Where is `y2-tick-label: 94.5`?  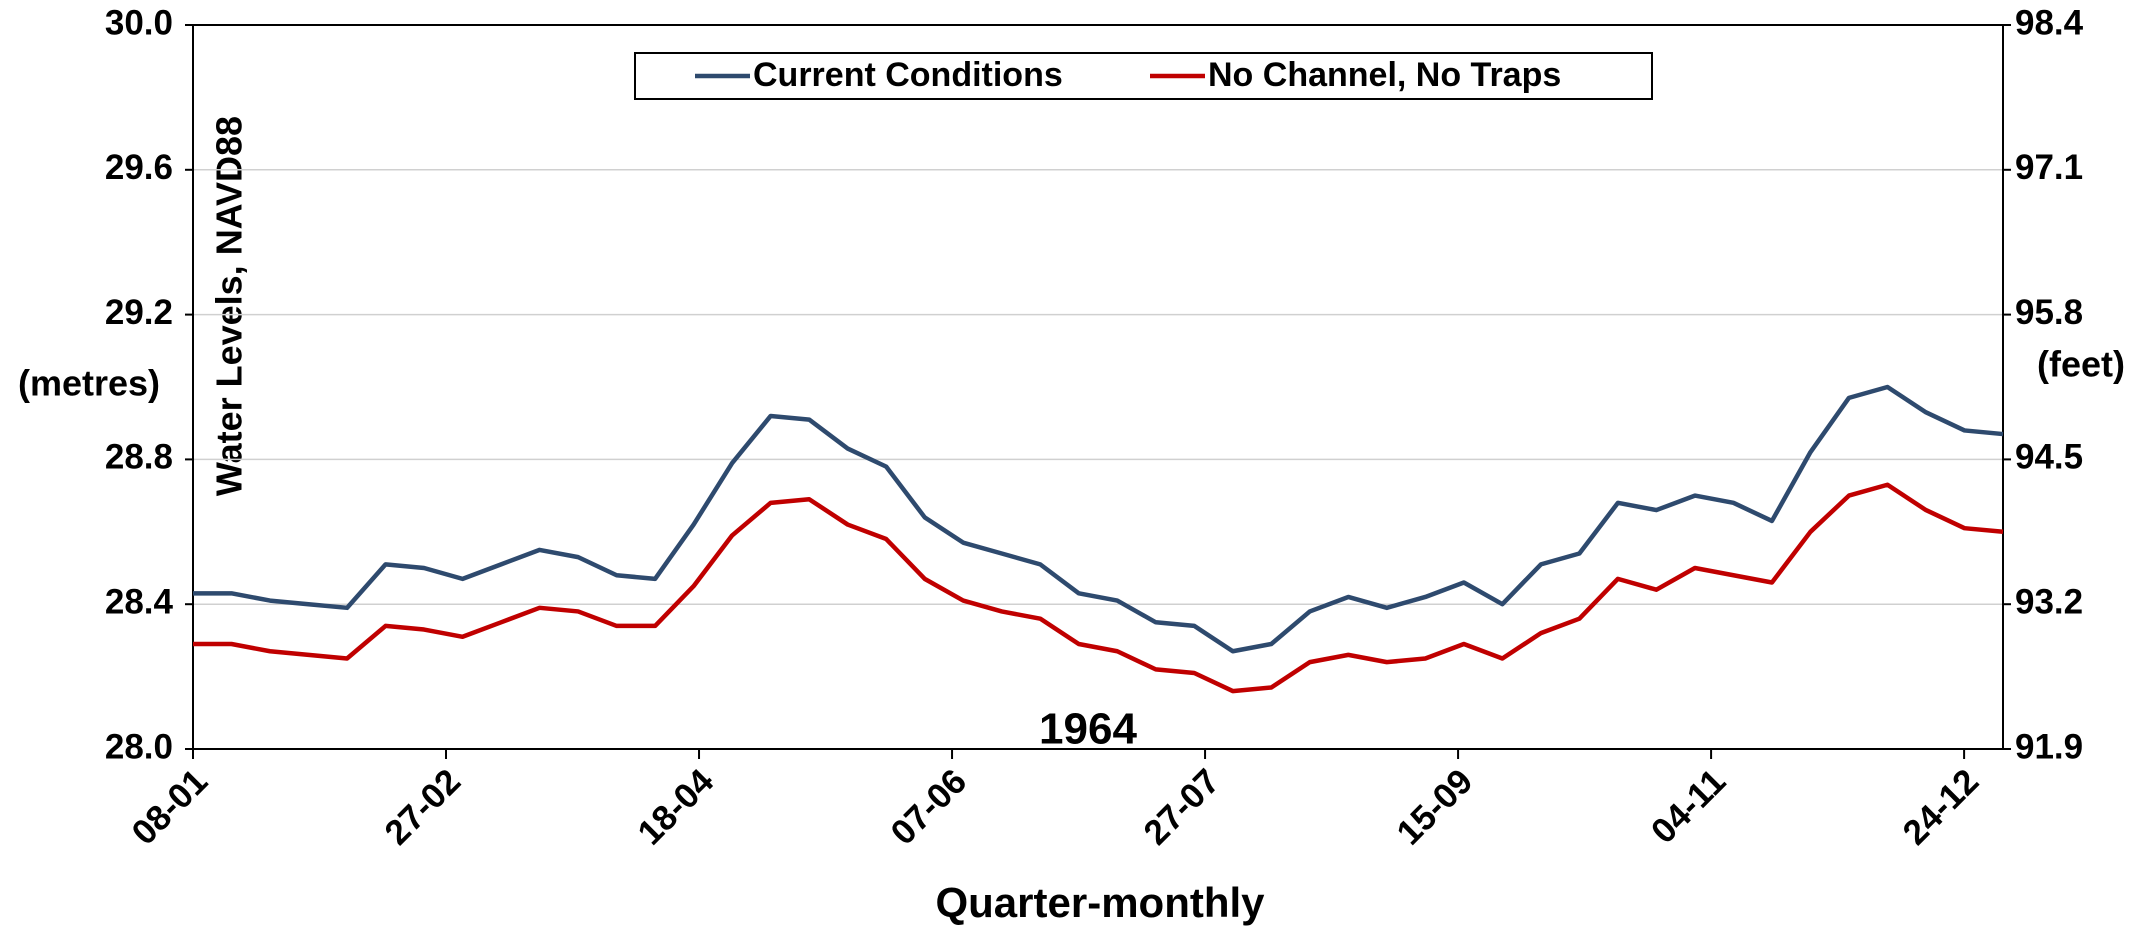 y2-tick-label: 94.5 is located at coordinates (2049, 457).